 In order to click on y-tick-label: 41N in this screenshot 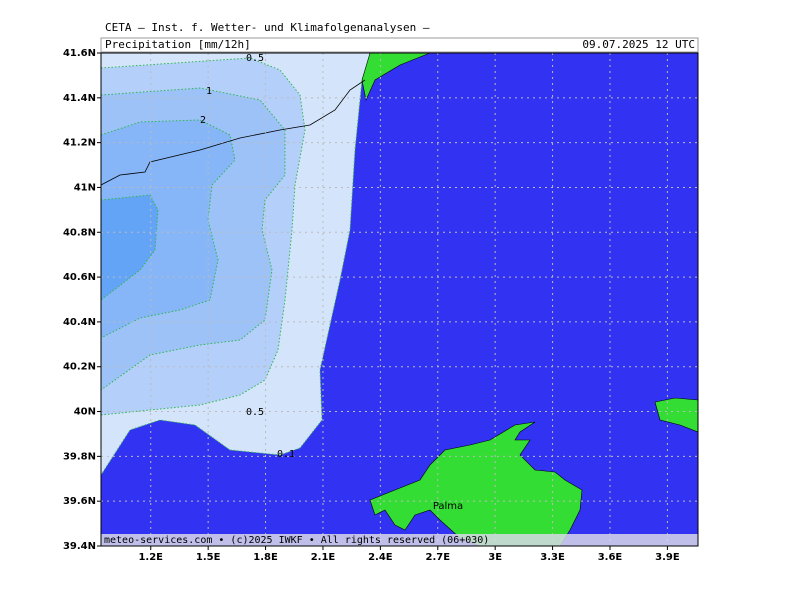, I will do `click(85, 187)`.